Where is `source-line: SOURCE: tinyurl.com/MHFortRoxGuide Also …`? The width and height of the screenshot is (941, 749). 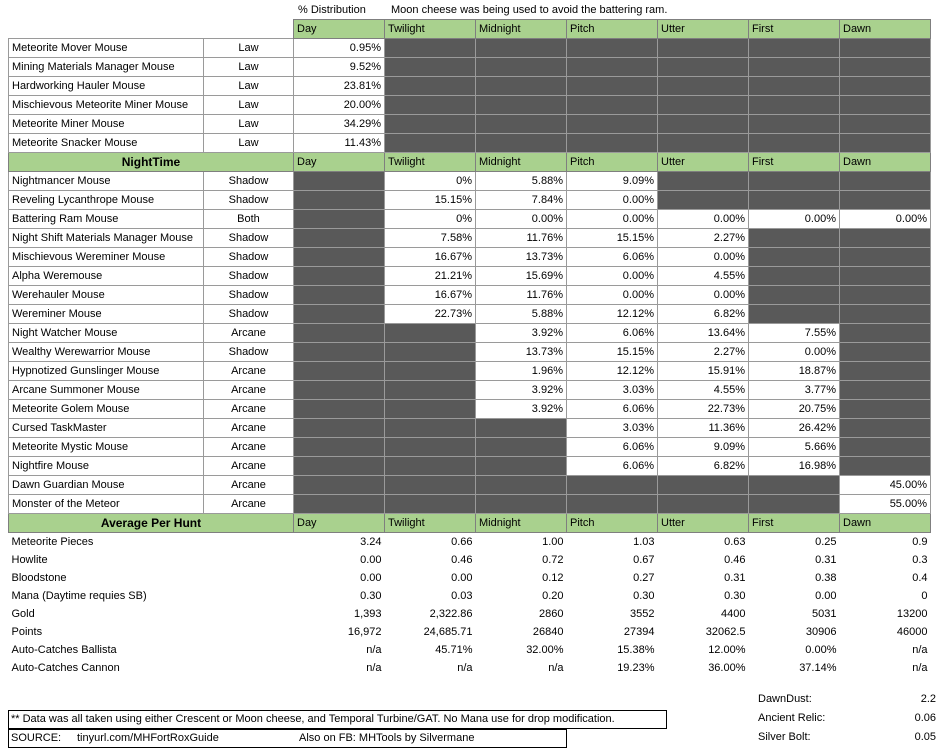 source-line: SOURCE: tinyurl.com/MHFortRoxGuide Also … is located at coordinates (287, 738).